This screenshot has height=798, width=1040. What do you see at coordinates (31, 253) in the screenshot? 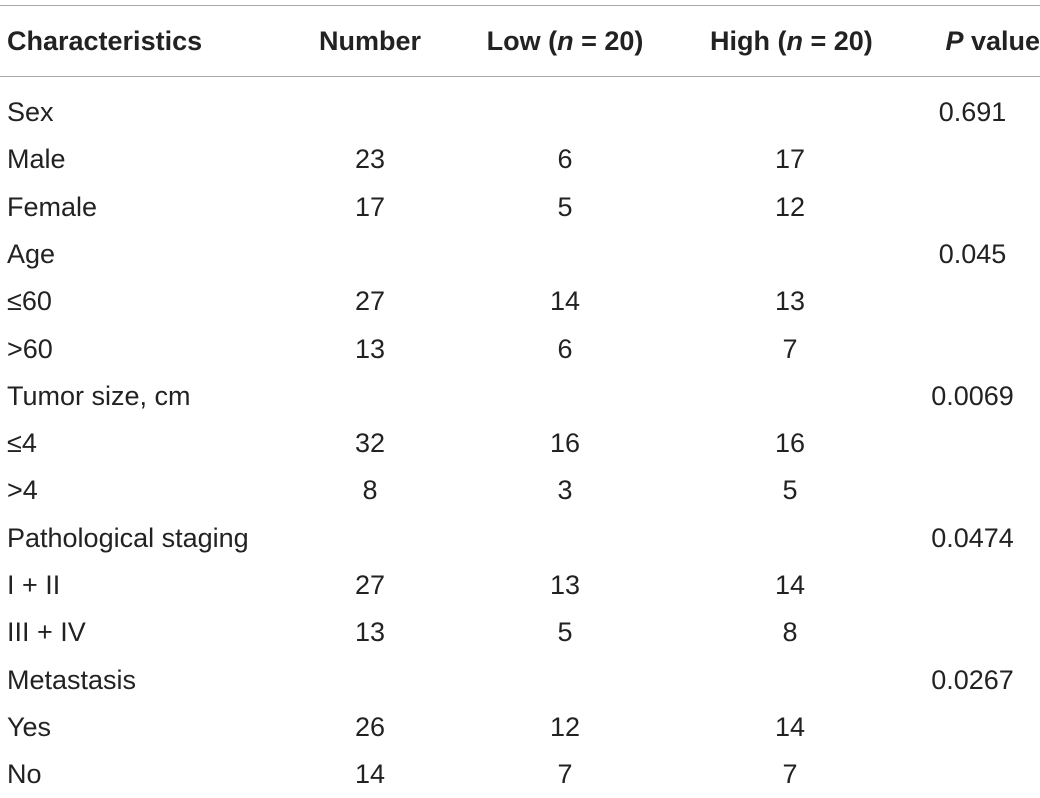
I see `cell-characteristic: Age` at bounding box center [31, 253].